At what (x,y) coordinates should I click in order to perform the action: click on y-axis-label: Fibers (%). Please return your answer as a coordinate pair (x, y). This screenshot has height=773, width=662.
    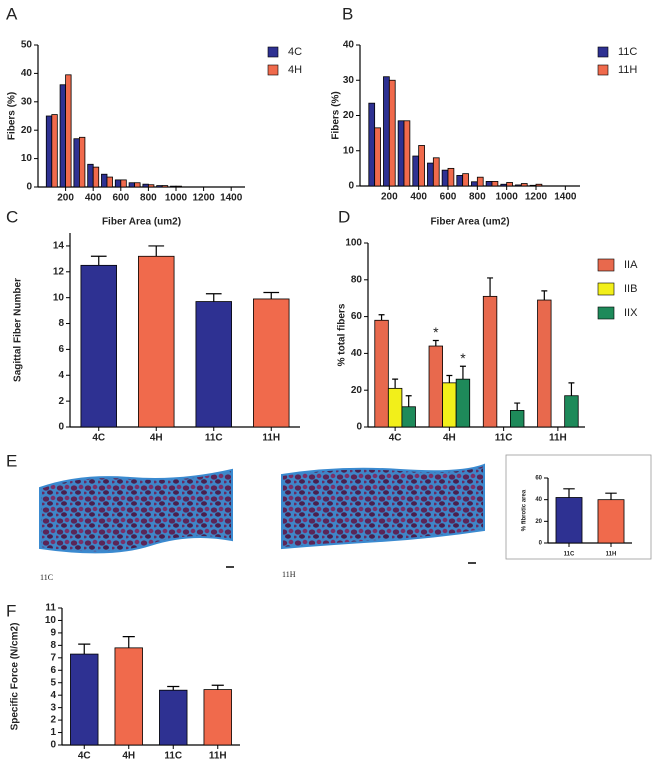
    Looking at the image, I should click on (12, 116).